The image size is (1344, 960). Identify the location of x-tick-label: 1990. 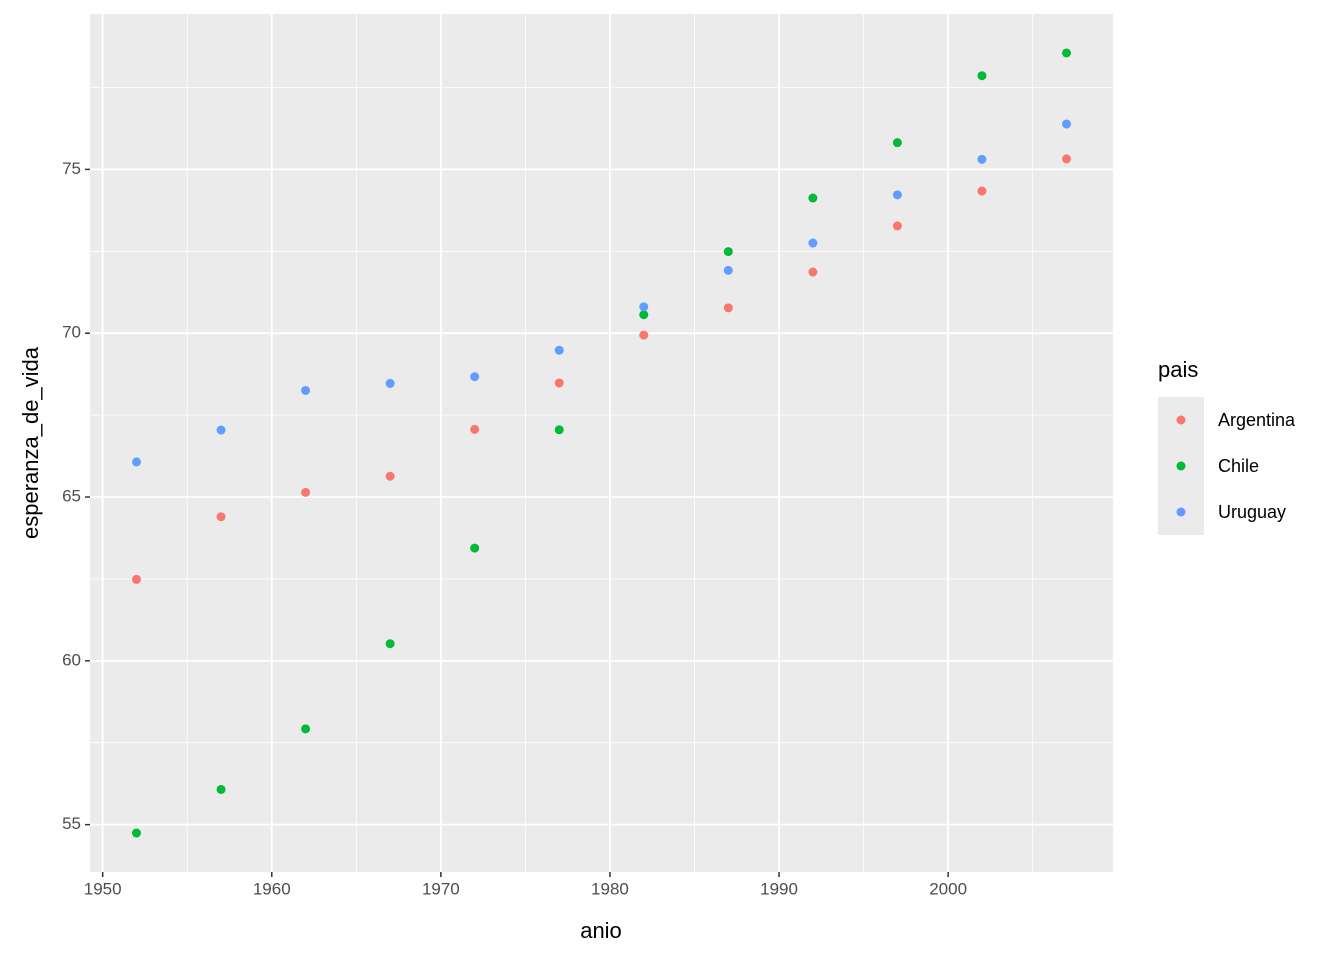
(779, 888).